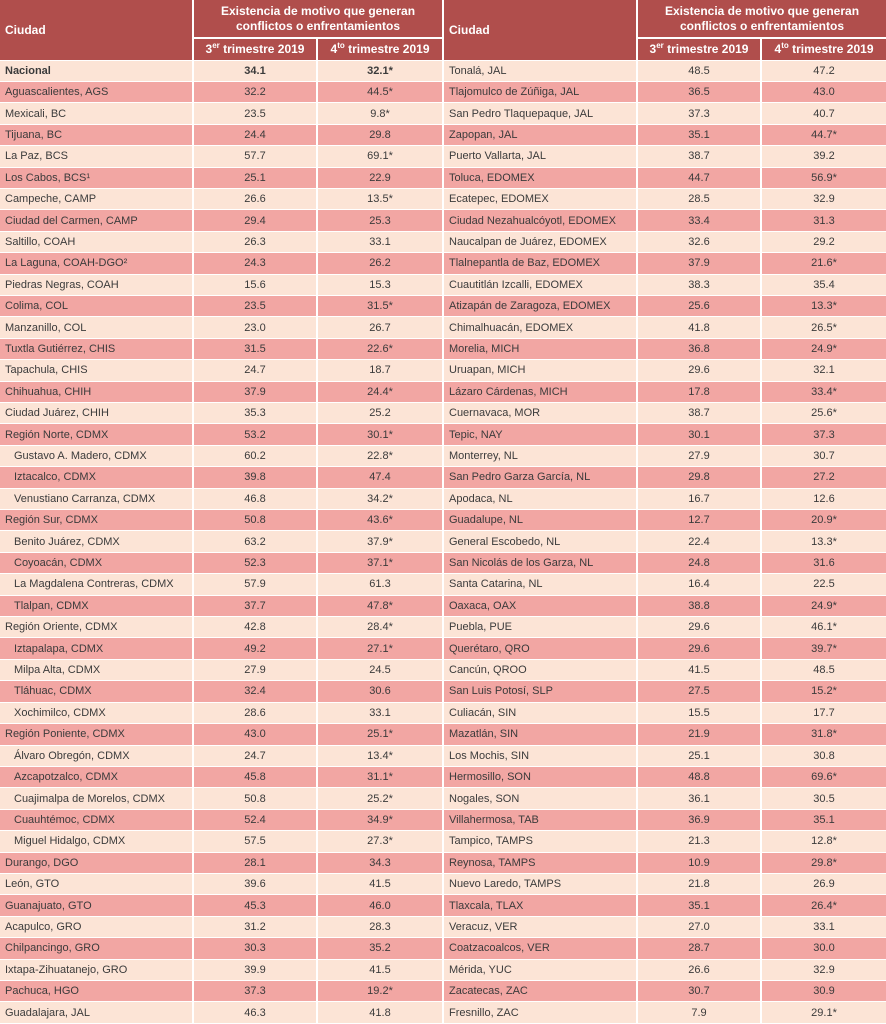 The height and width of the screenshot is (1024, 886). What do you see at coordinates (221, 327) in the screenshot?
I see `table-row: Manzanillo, COL 23.0 26.7` at bounding box center [221, 327].